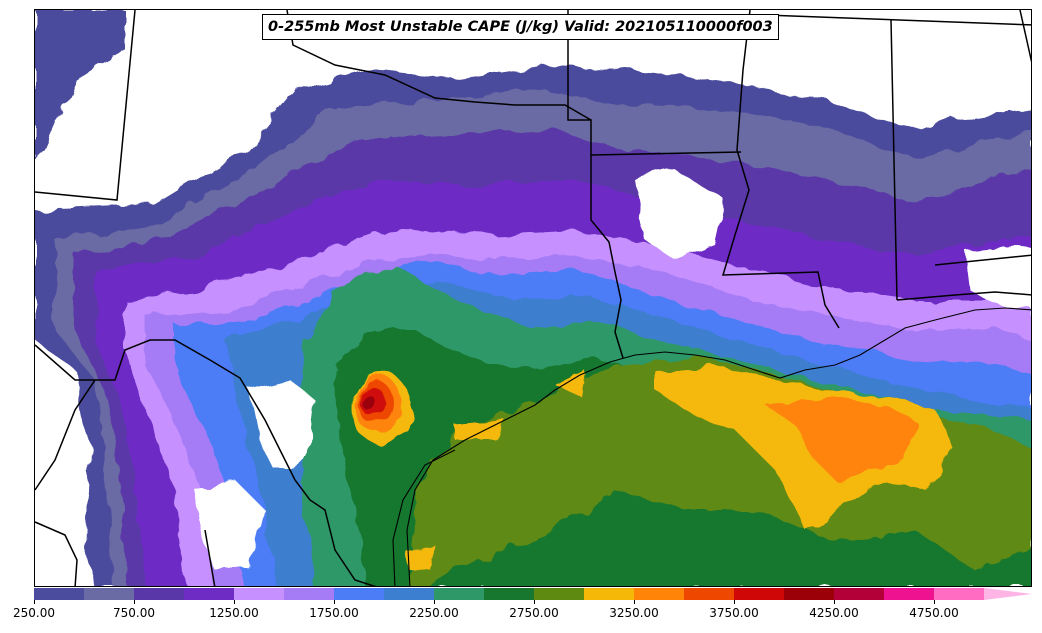  Describe the element at coordinates (894, 160) in the screenshot. I see `state-border-ms-al` at that location.